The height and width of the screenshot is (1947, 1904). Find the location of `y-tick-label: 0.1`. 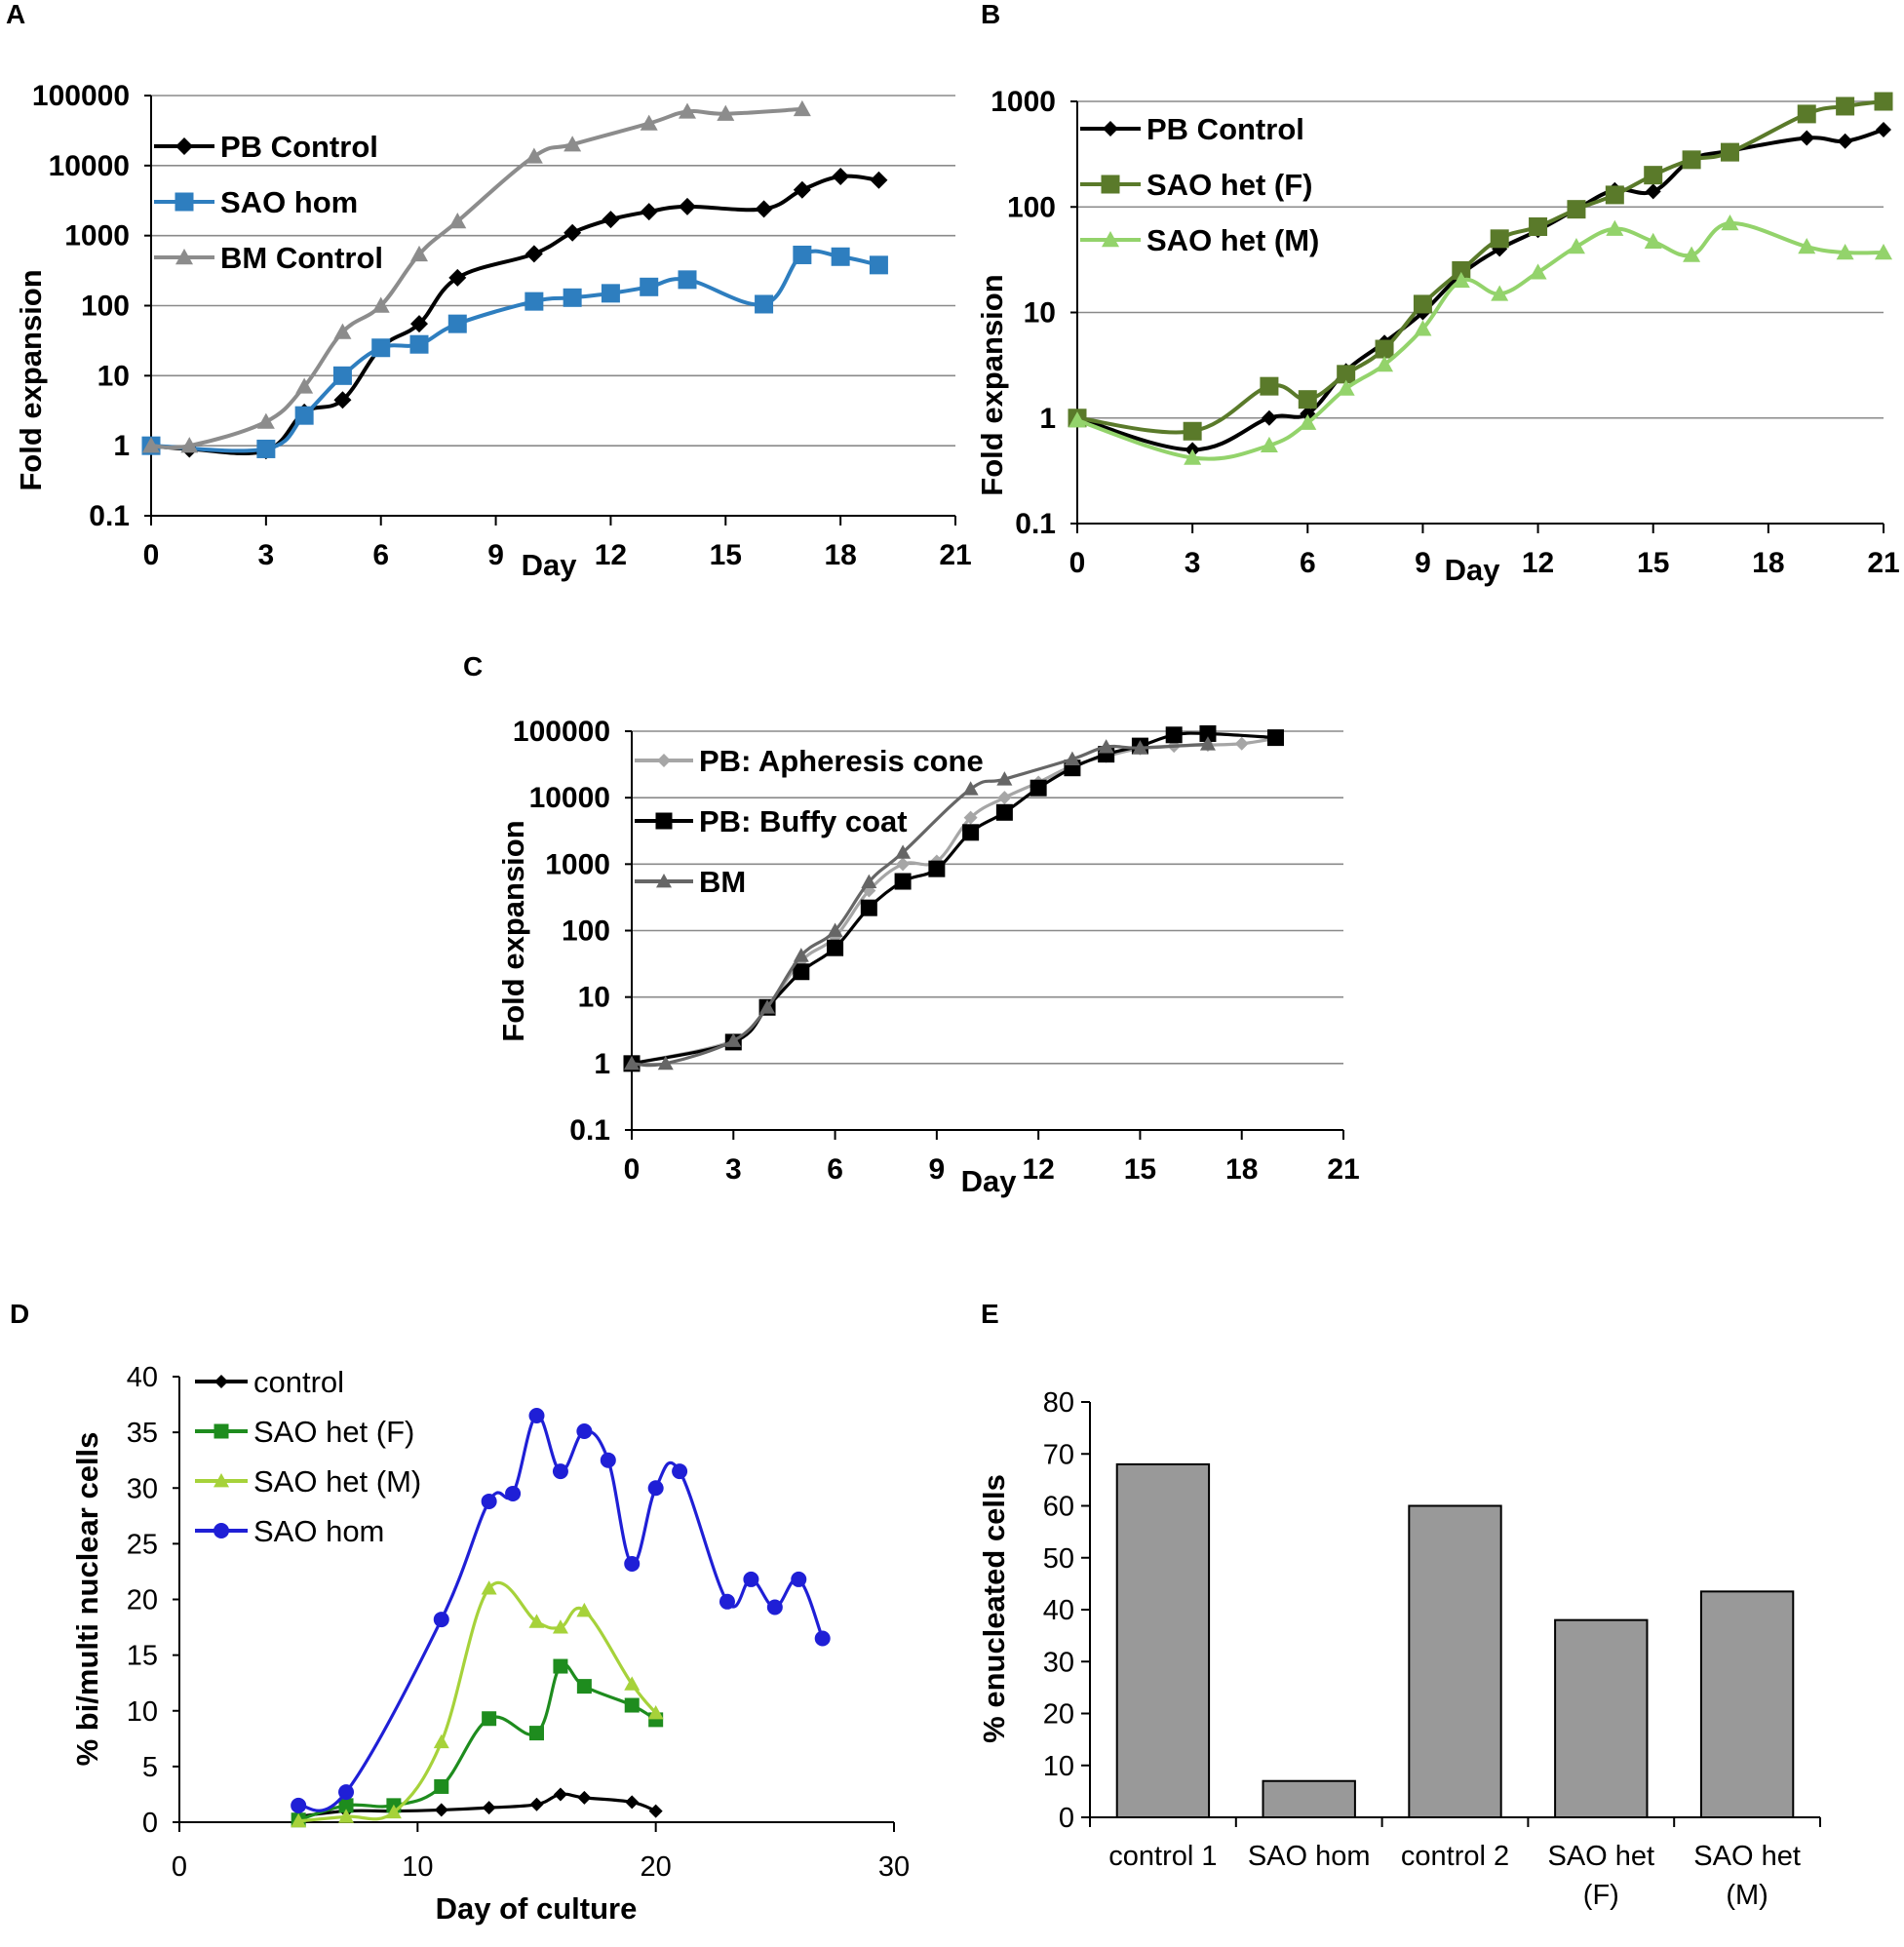

y-tick-label: 0.1 is located at coordinates (1035, 524).